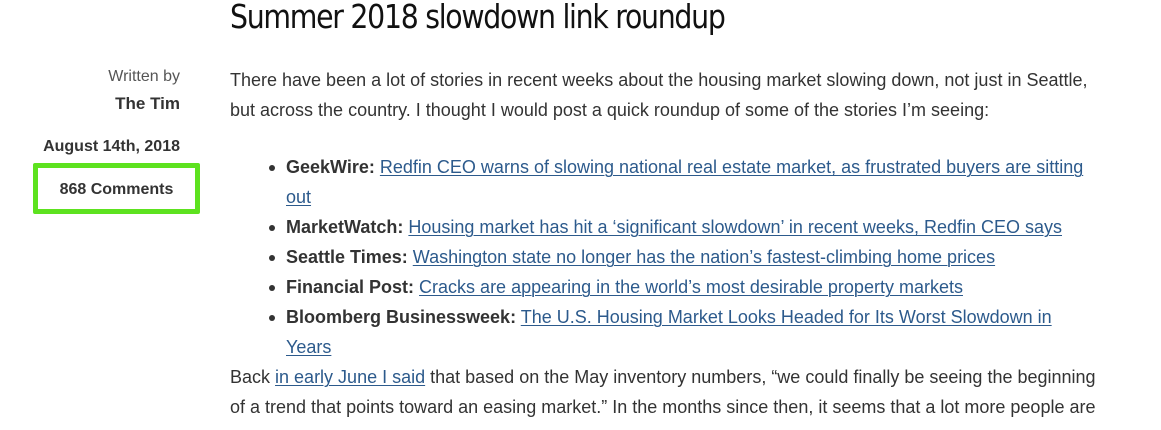 This screenshot has height=430, width=1161. What do you see at coordinates (350, 377) in the screenshot?
I see `early-june-link: in early June I said` at bounding box center [350, 377].